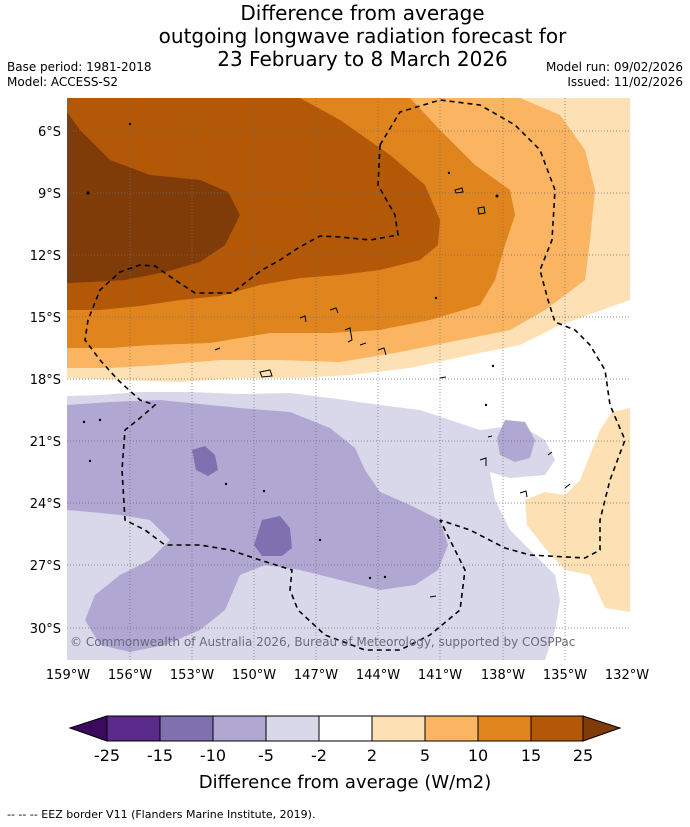 The image size is (690, 827). Describe the element at coordinates (107, 755) in the screenshot. I see `colorbar-tick: -25` at that location.